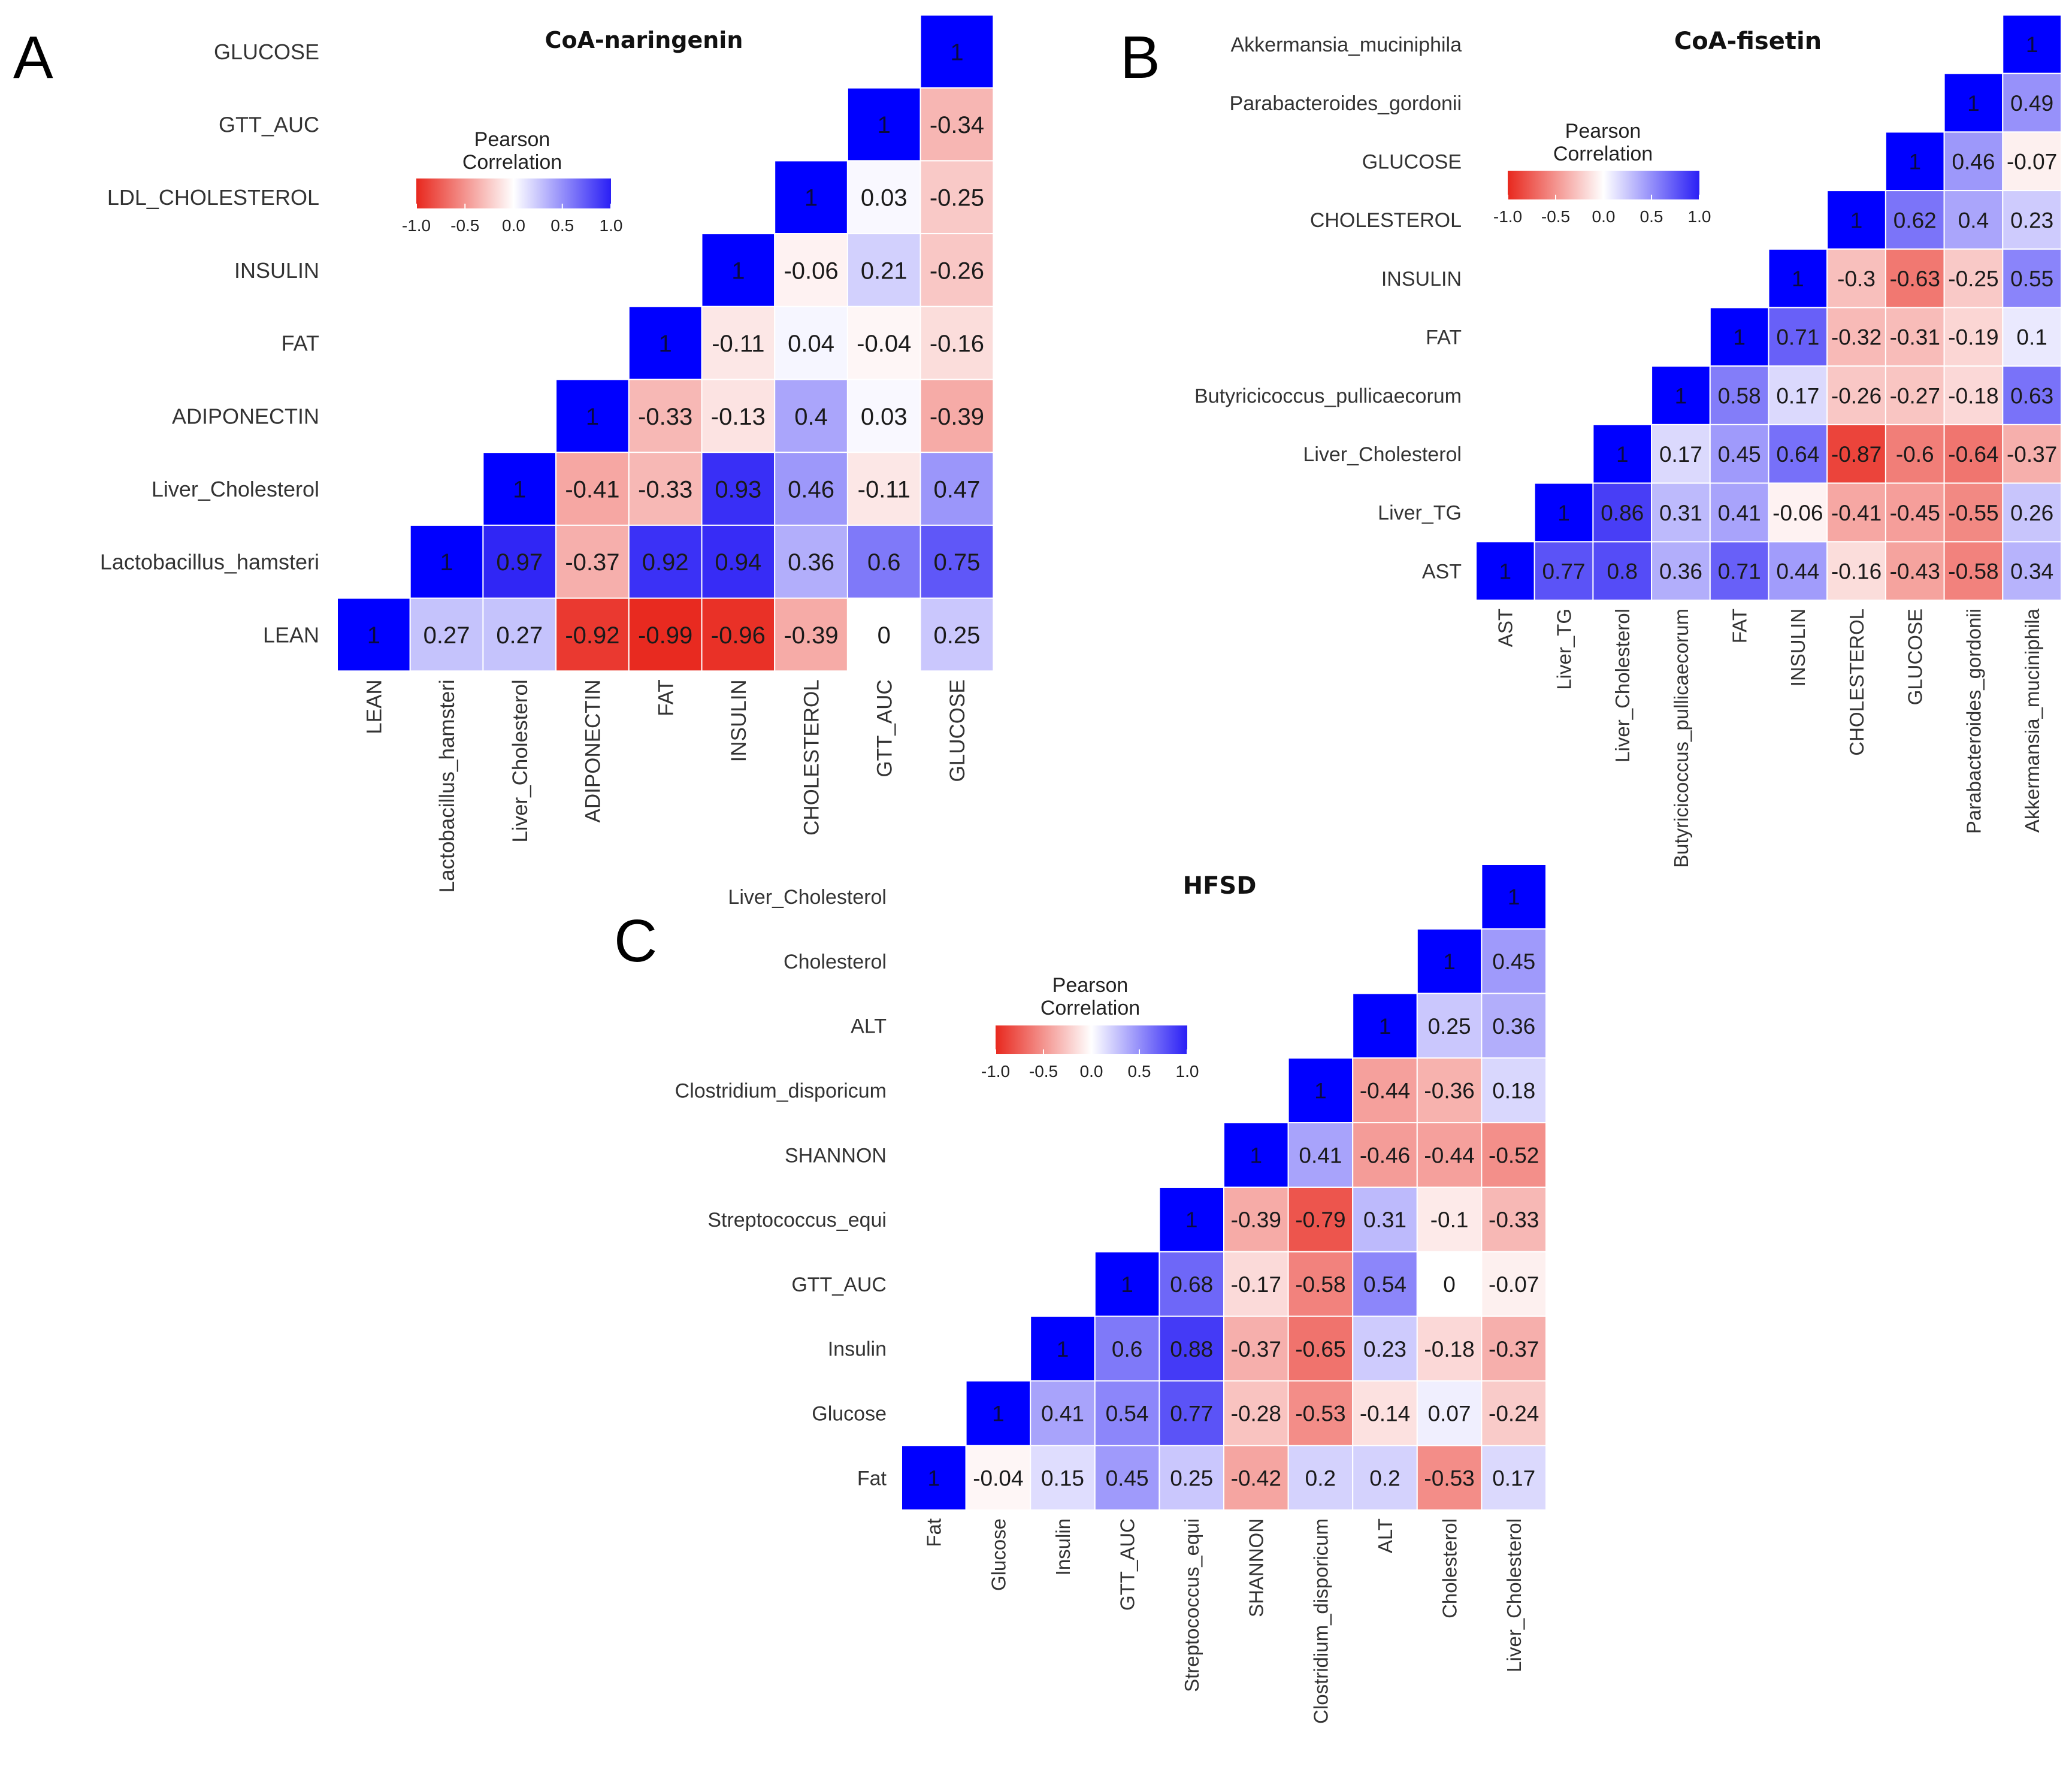  Describe the element at coordinates (1256, 1567) in the screenshot. I see `column-label: SHANNON` at that location.